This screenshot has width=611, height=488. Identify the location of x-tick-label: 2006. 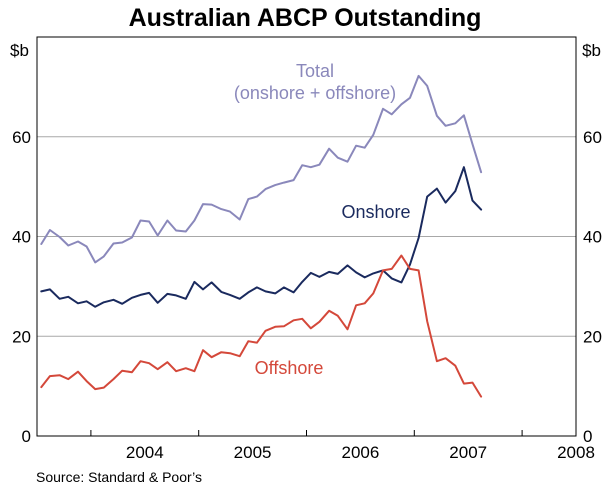
(360, 452).